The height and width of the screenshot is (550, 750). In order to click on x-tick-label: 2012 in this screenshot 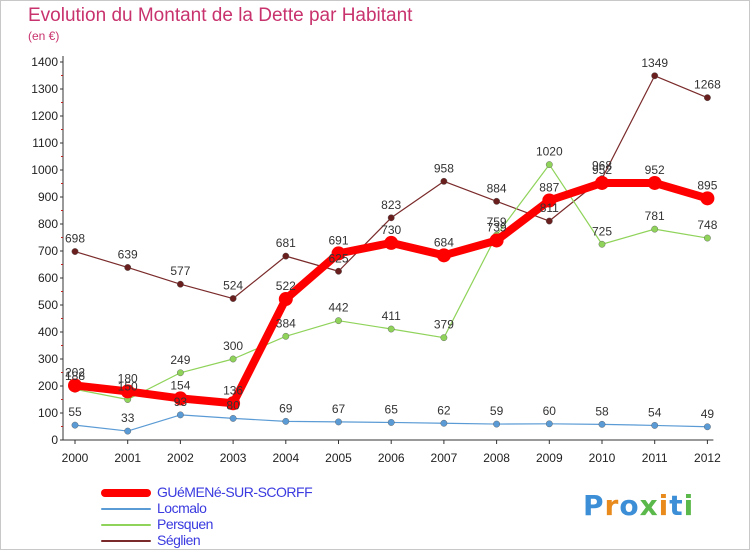, I will do `click(707, 458)`.